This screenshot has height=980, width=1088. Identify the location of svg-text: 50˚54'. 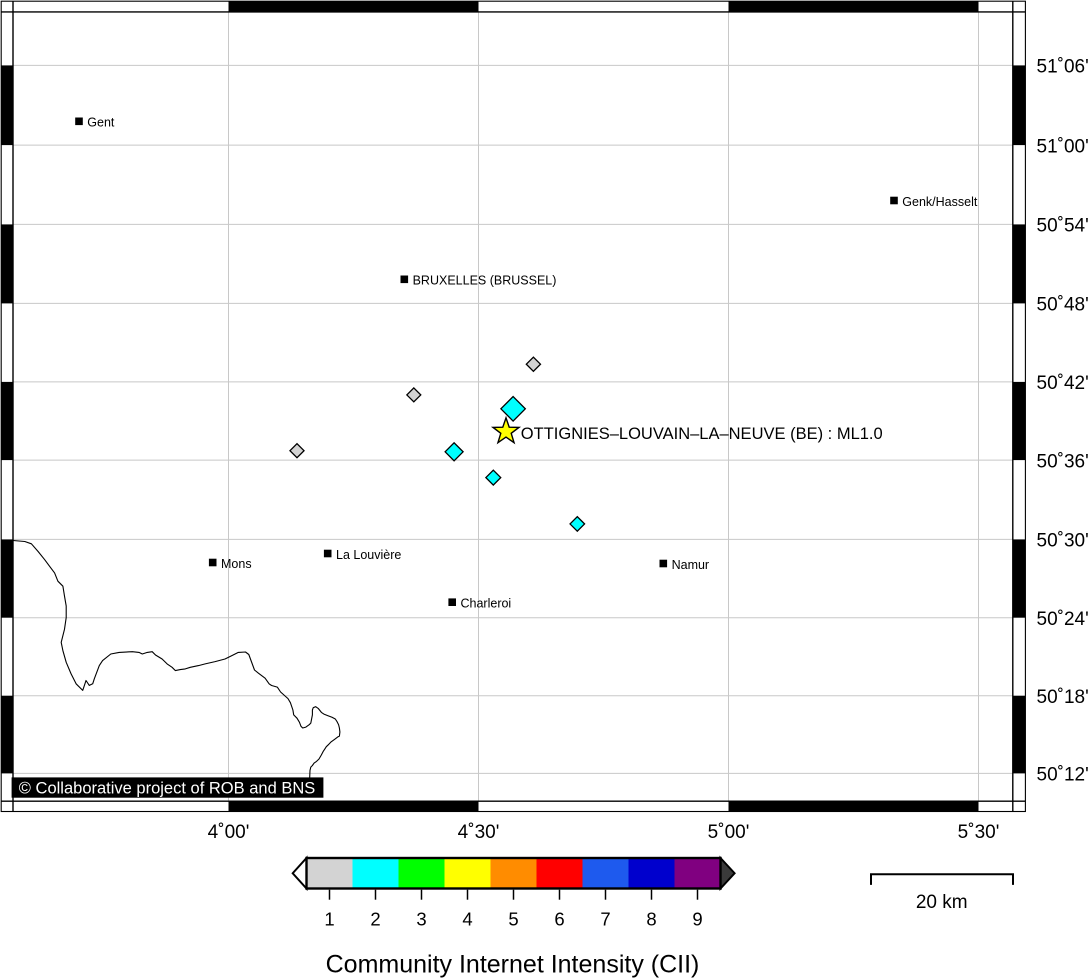
(1062, 226).